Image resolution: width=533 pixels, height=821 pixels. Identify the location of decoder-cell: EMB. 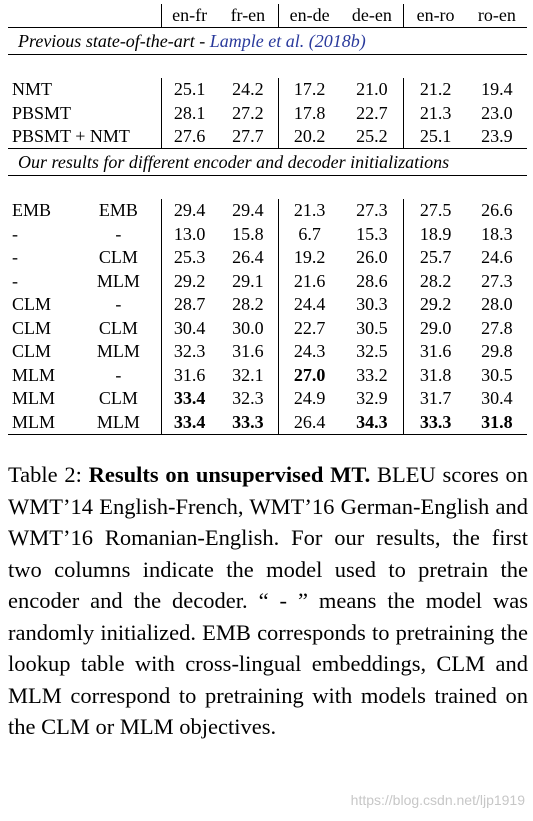
(118, 210).